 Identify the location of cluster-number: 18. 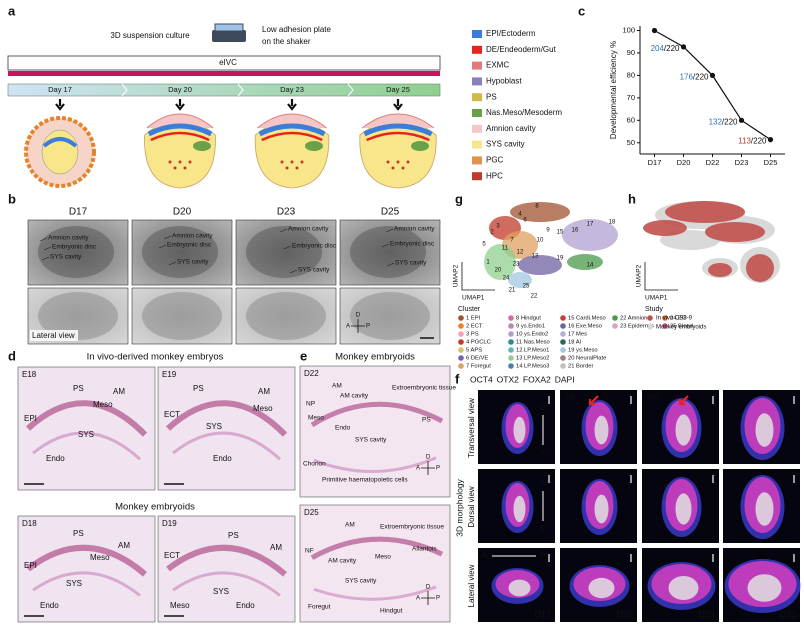
(612, 223).